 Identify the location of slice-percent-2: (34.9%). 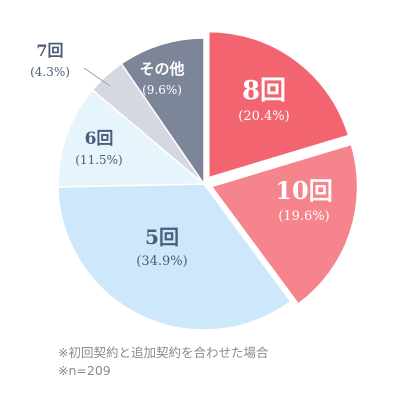
(161, 261).